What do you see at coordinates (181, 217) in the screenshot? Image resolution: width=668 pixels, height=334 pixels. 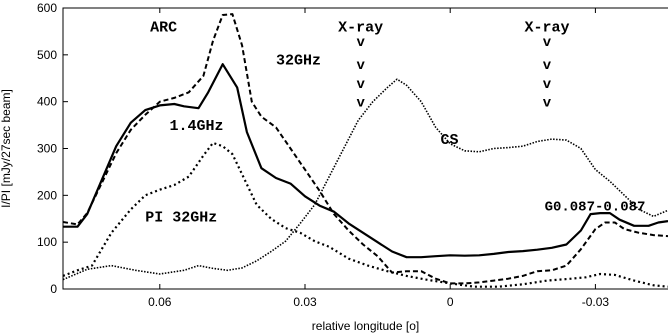 I see `annotation-label: PI 32GHz` at bounding box center [181, 217].